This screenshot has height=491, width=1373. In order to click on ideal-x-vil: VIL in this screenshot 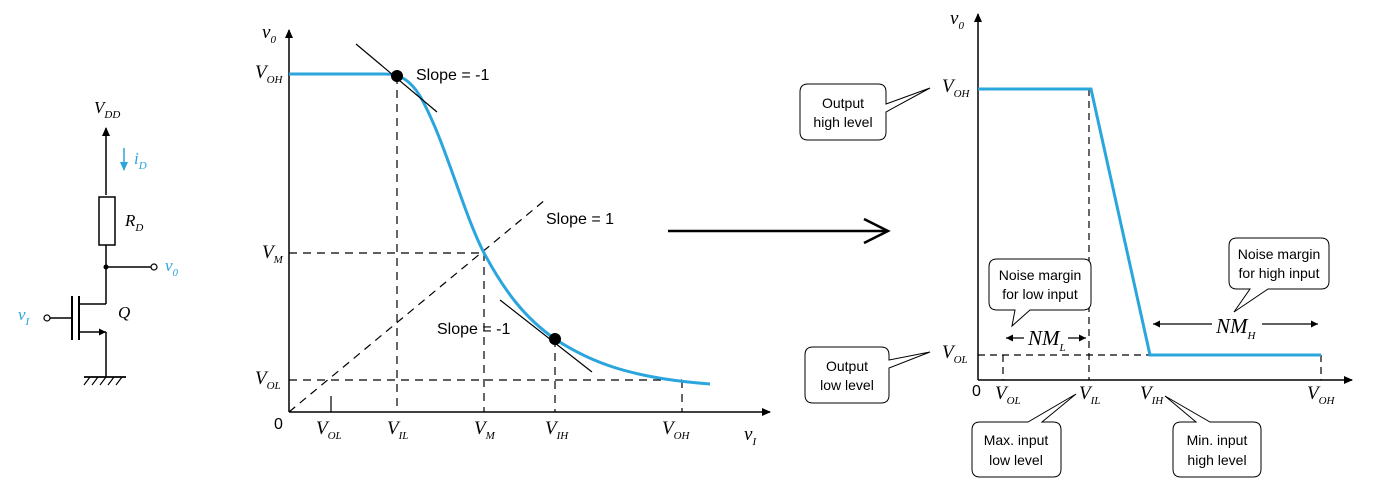, I will do `click(1089, 395)`.